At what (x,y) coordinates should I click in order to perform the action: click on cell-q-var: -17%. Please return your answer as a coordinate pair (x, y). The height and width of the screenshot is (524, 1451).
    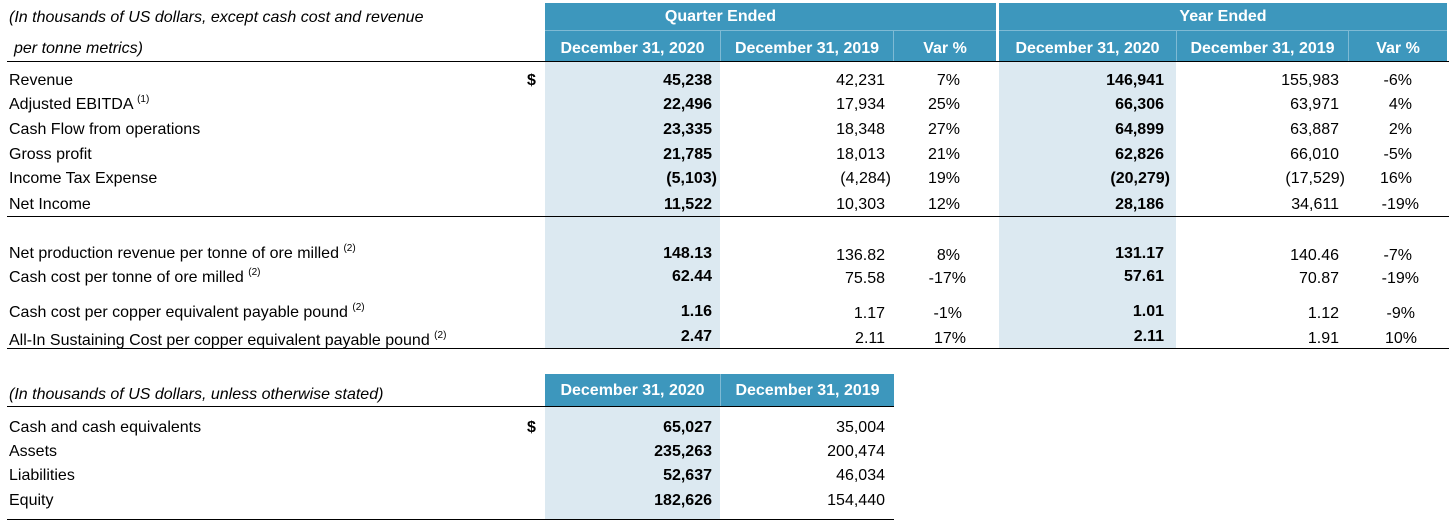
    Looking at the image, I should click on (947, 278).